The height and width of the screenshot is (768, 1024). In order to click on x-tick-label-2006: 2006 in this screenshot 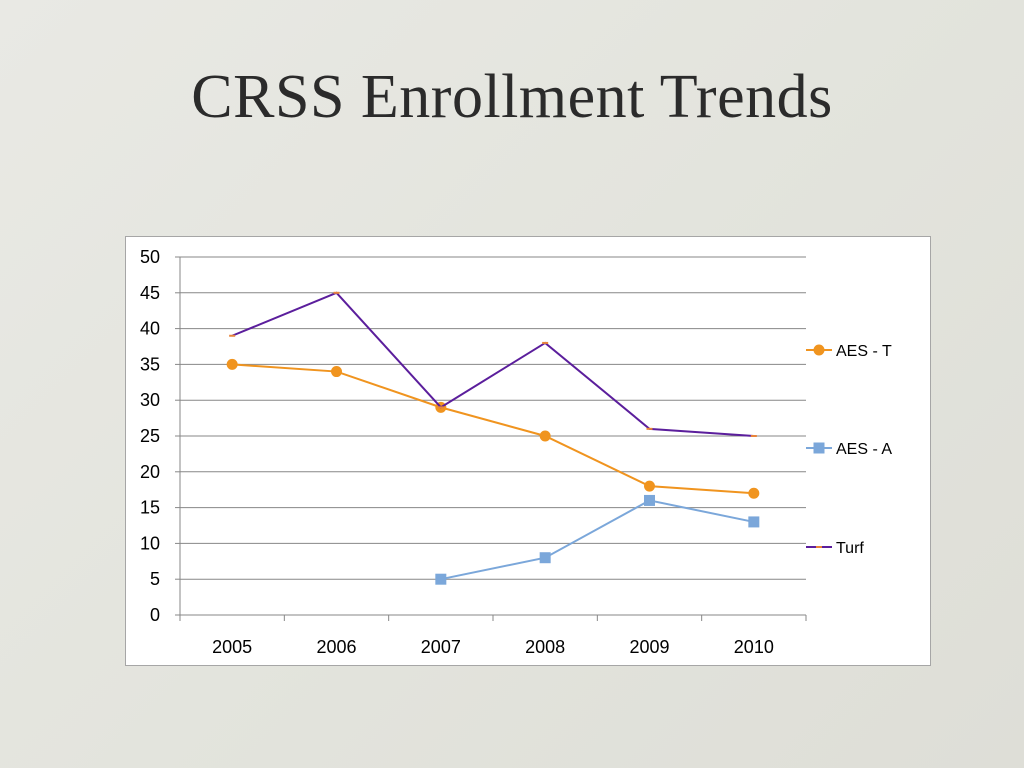, I will do `click(336, 647)`.